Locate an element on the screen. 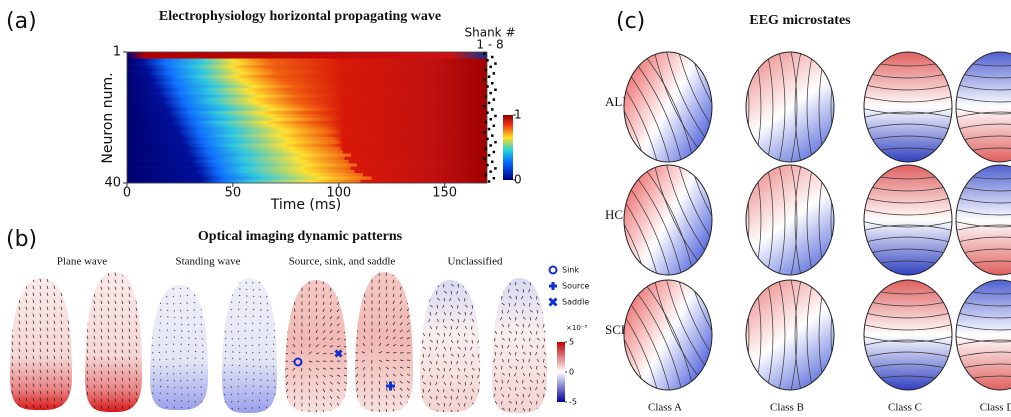 The width and height of the screenshot is (1011, 417). subtitle: Standing wave is located at coordinates (207, 262).